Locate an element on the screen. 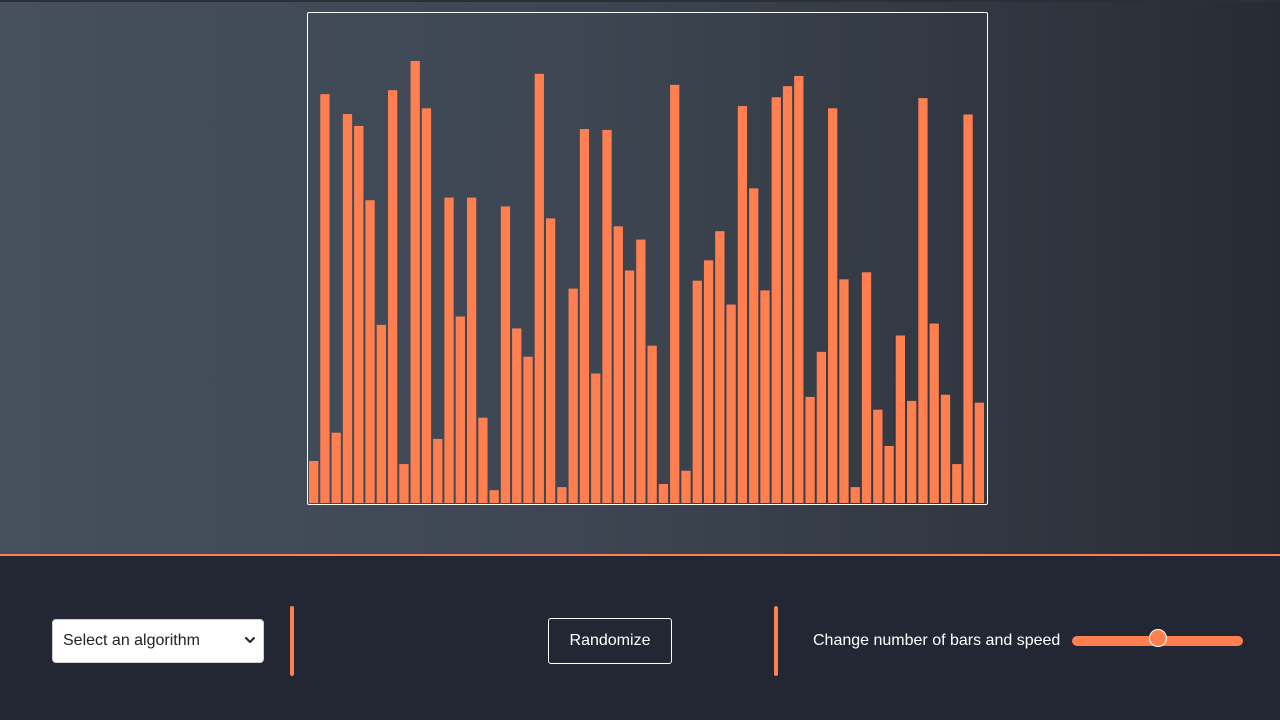 This screenshot has height=720, width=1280. controls-divider-right is located at coordinates (776, 641).